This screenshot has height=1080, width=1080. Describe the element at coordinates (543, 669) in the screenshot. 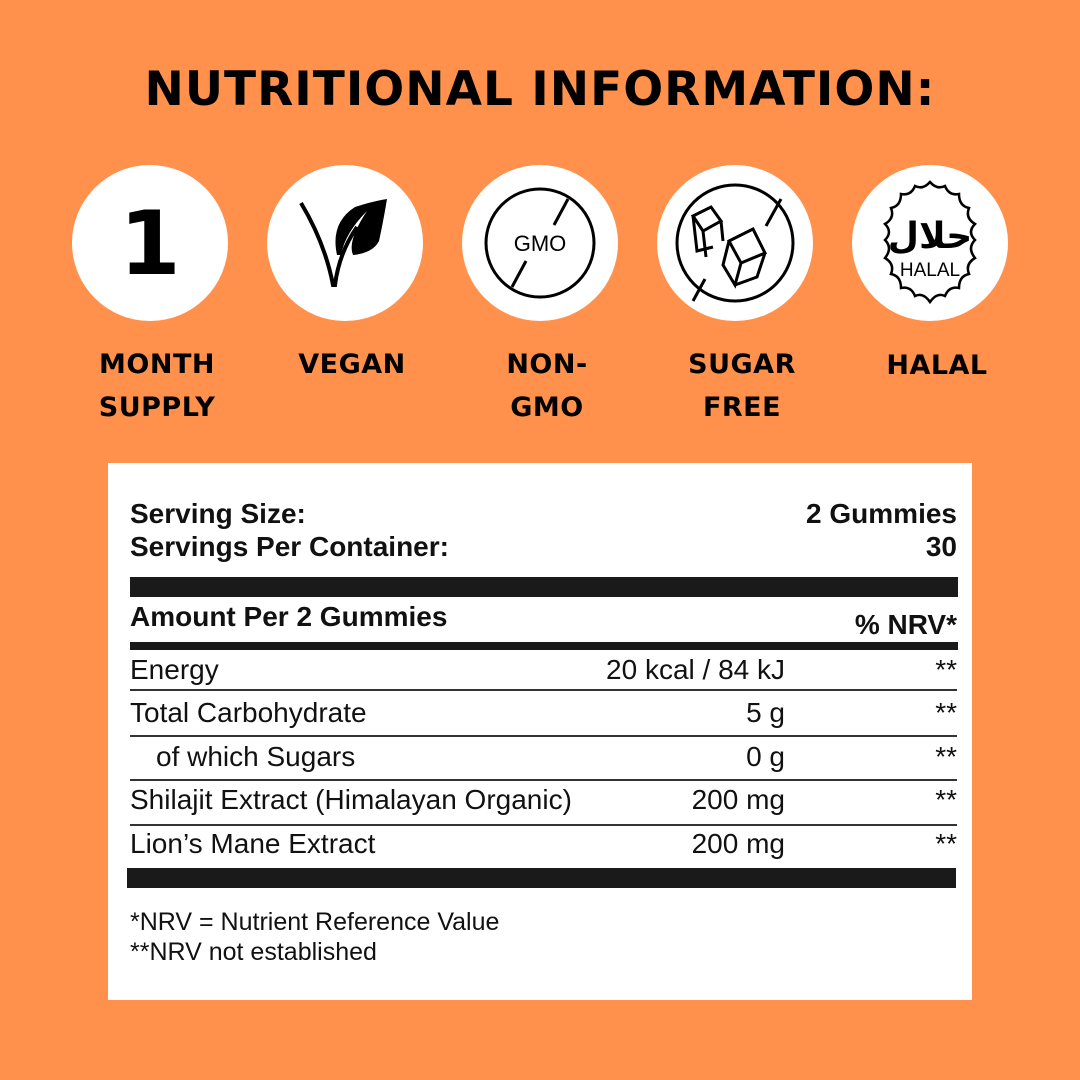

I see `nutrient-row-energy: Energy 20 kcal / 84 kJ **` at that location.